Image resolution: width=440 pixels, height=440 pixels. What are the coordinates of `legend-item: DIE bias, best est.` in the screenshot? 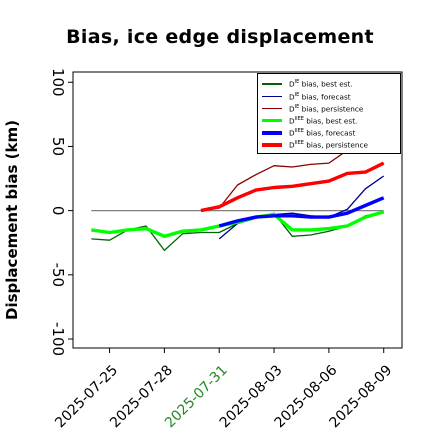 It's located at (331, 84).